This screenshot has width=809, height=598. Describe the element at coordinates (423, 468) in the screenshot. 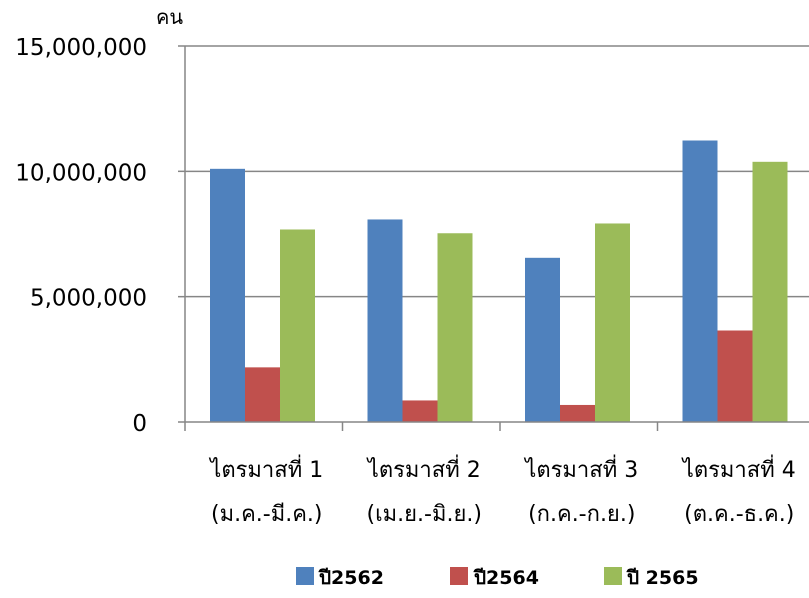

I see `x-tick-label-1-line-0: ไตรมาสที่ 2` at that location.